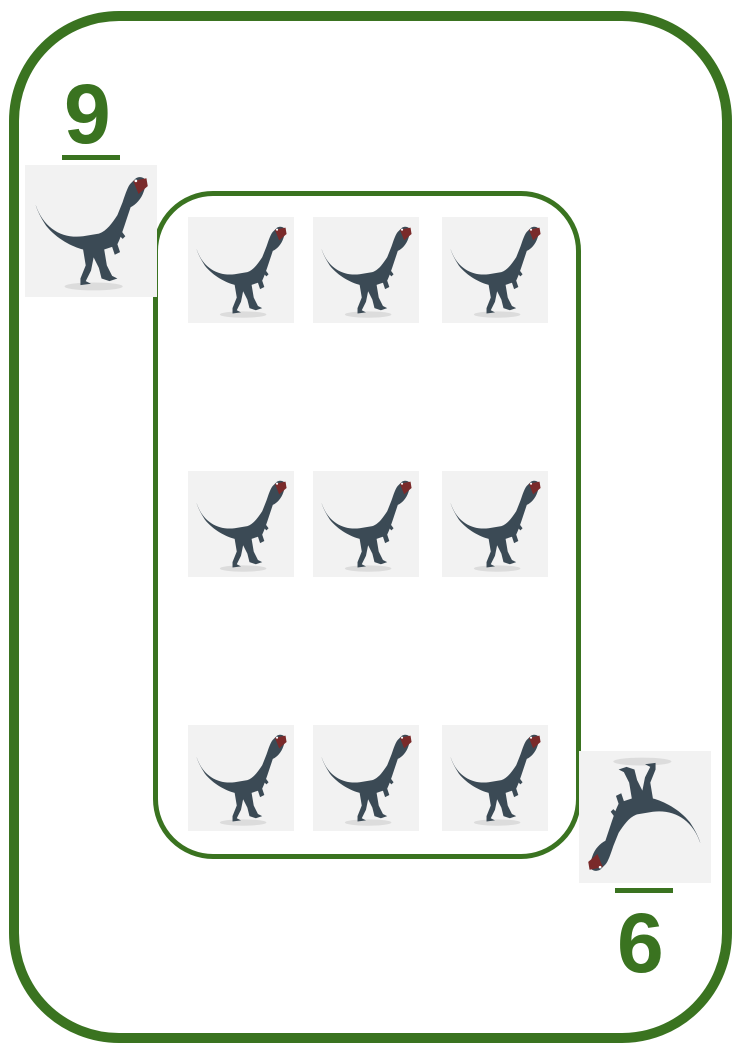  I want to click on corner-raptor-icon-inverted, so click(645, 817).